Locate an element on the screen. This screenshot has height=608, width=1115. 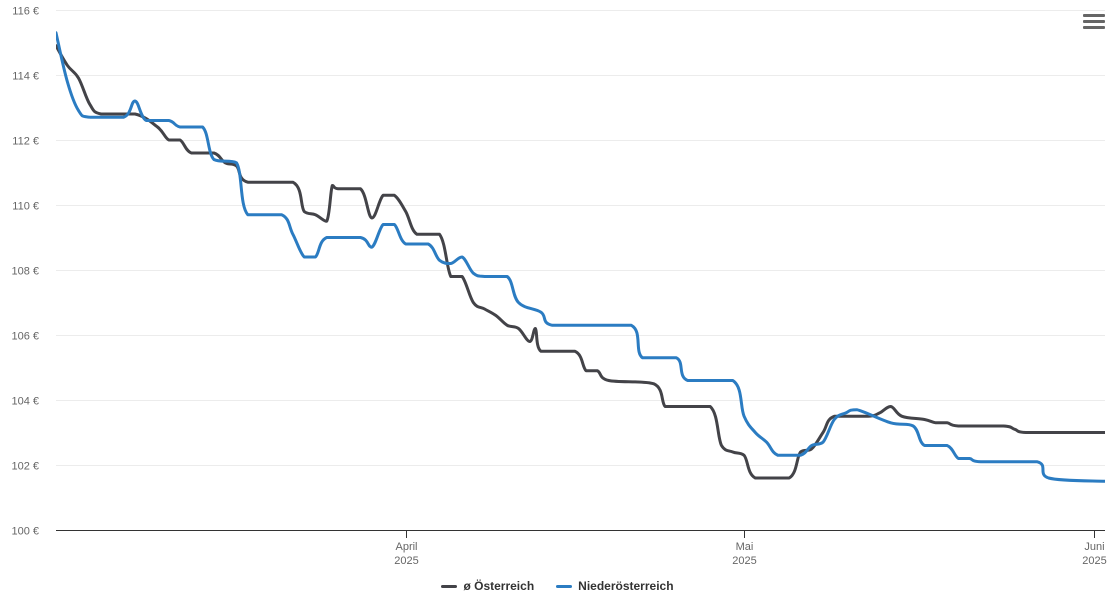
x-tick-label-month: Mai is located at coordinates (745, 547).